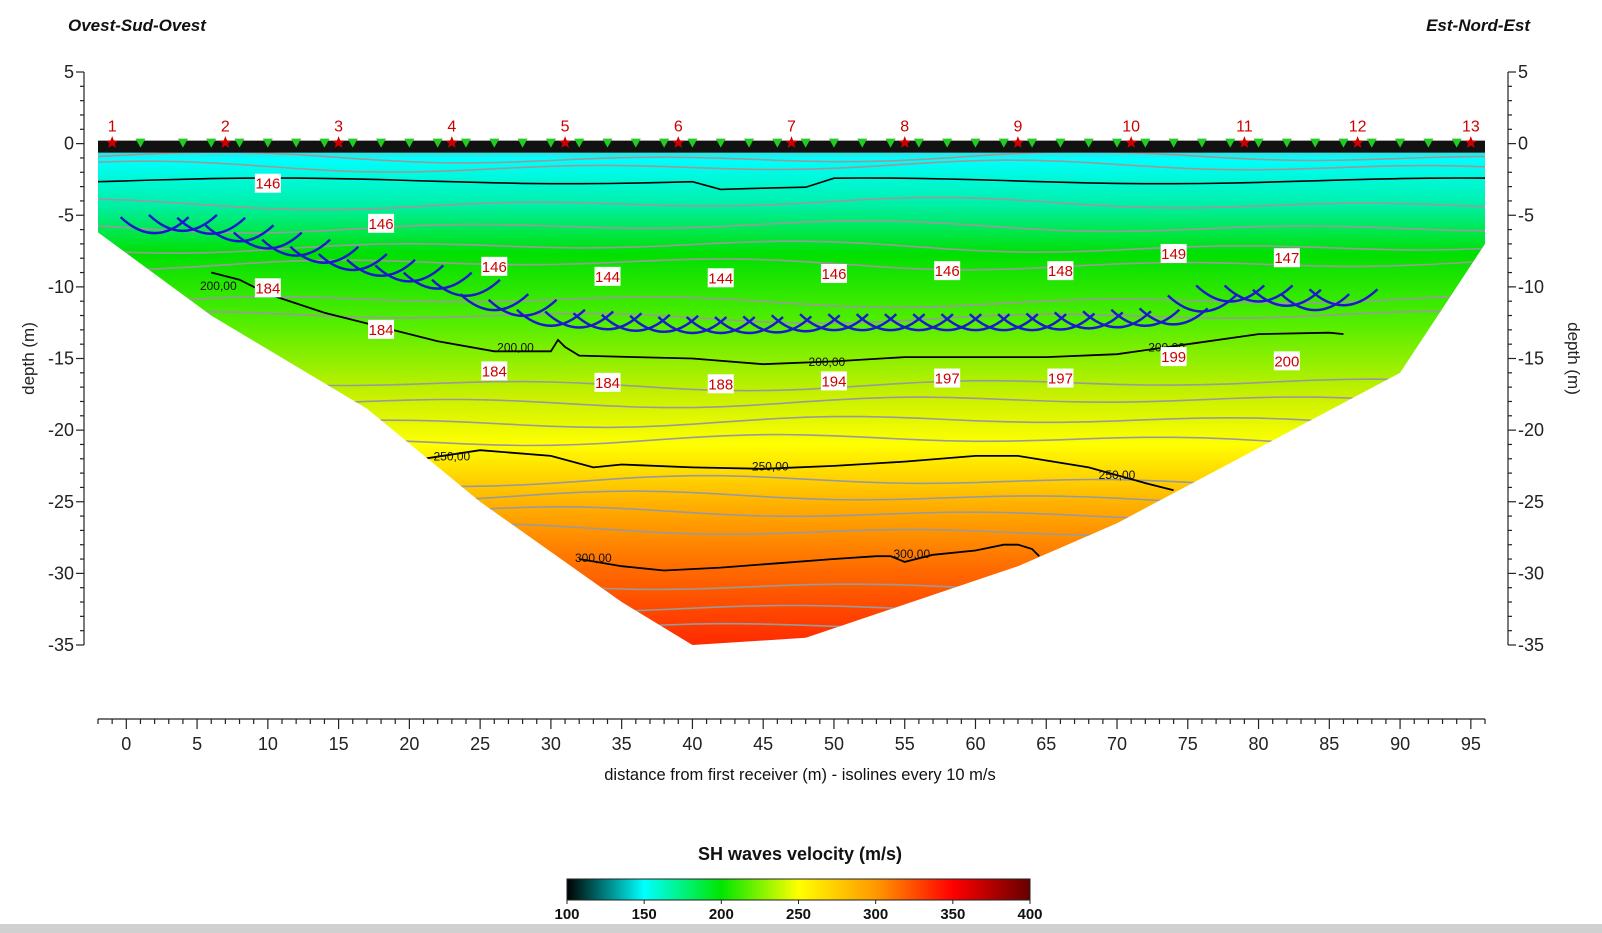 This screenshot has height=933, width=1602. Describe the element at coordinates (827, 362) in the screenshot. I see `isoline-label: 200,00` at that location.